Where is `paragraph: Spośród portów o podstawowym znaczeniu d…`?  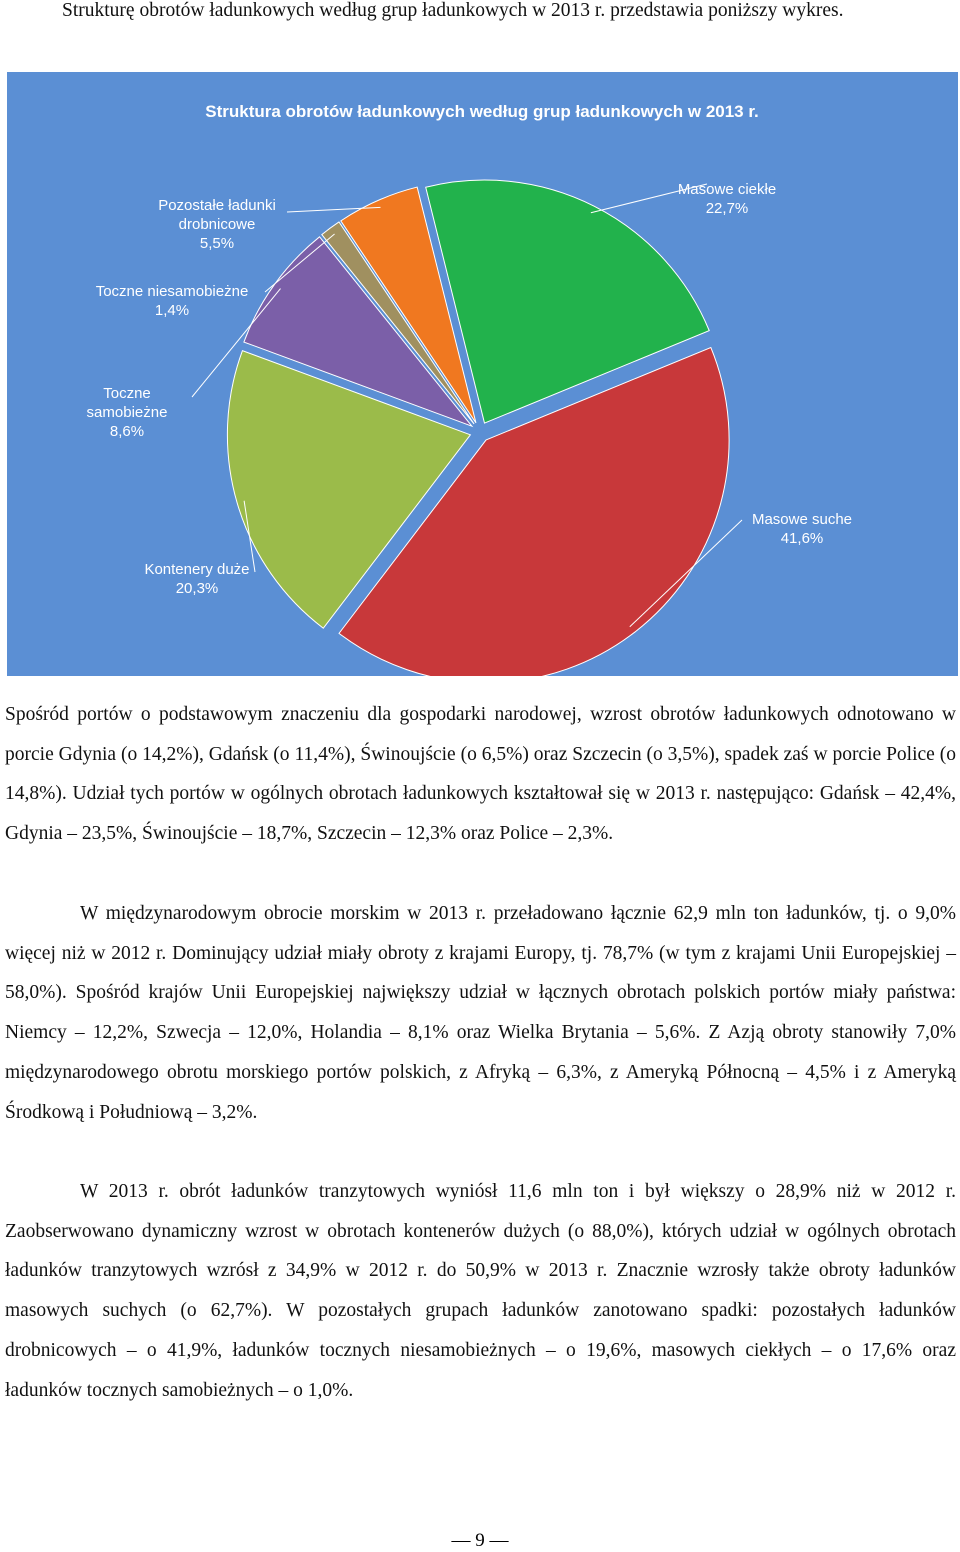 paragraph: Spośród portów o podstawowym znaczeniu d… is located at coordinates (480, 774).